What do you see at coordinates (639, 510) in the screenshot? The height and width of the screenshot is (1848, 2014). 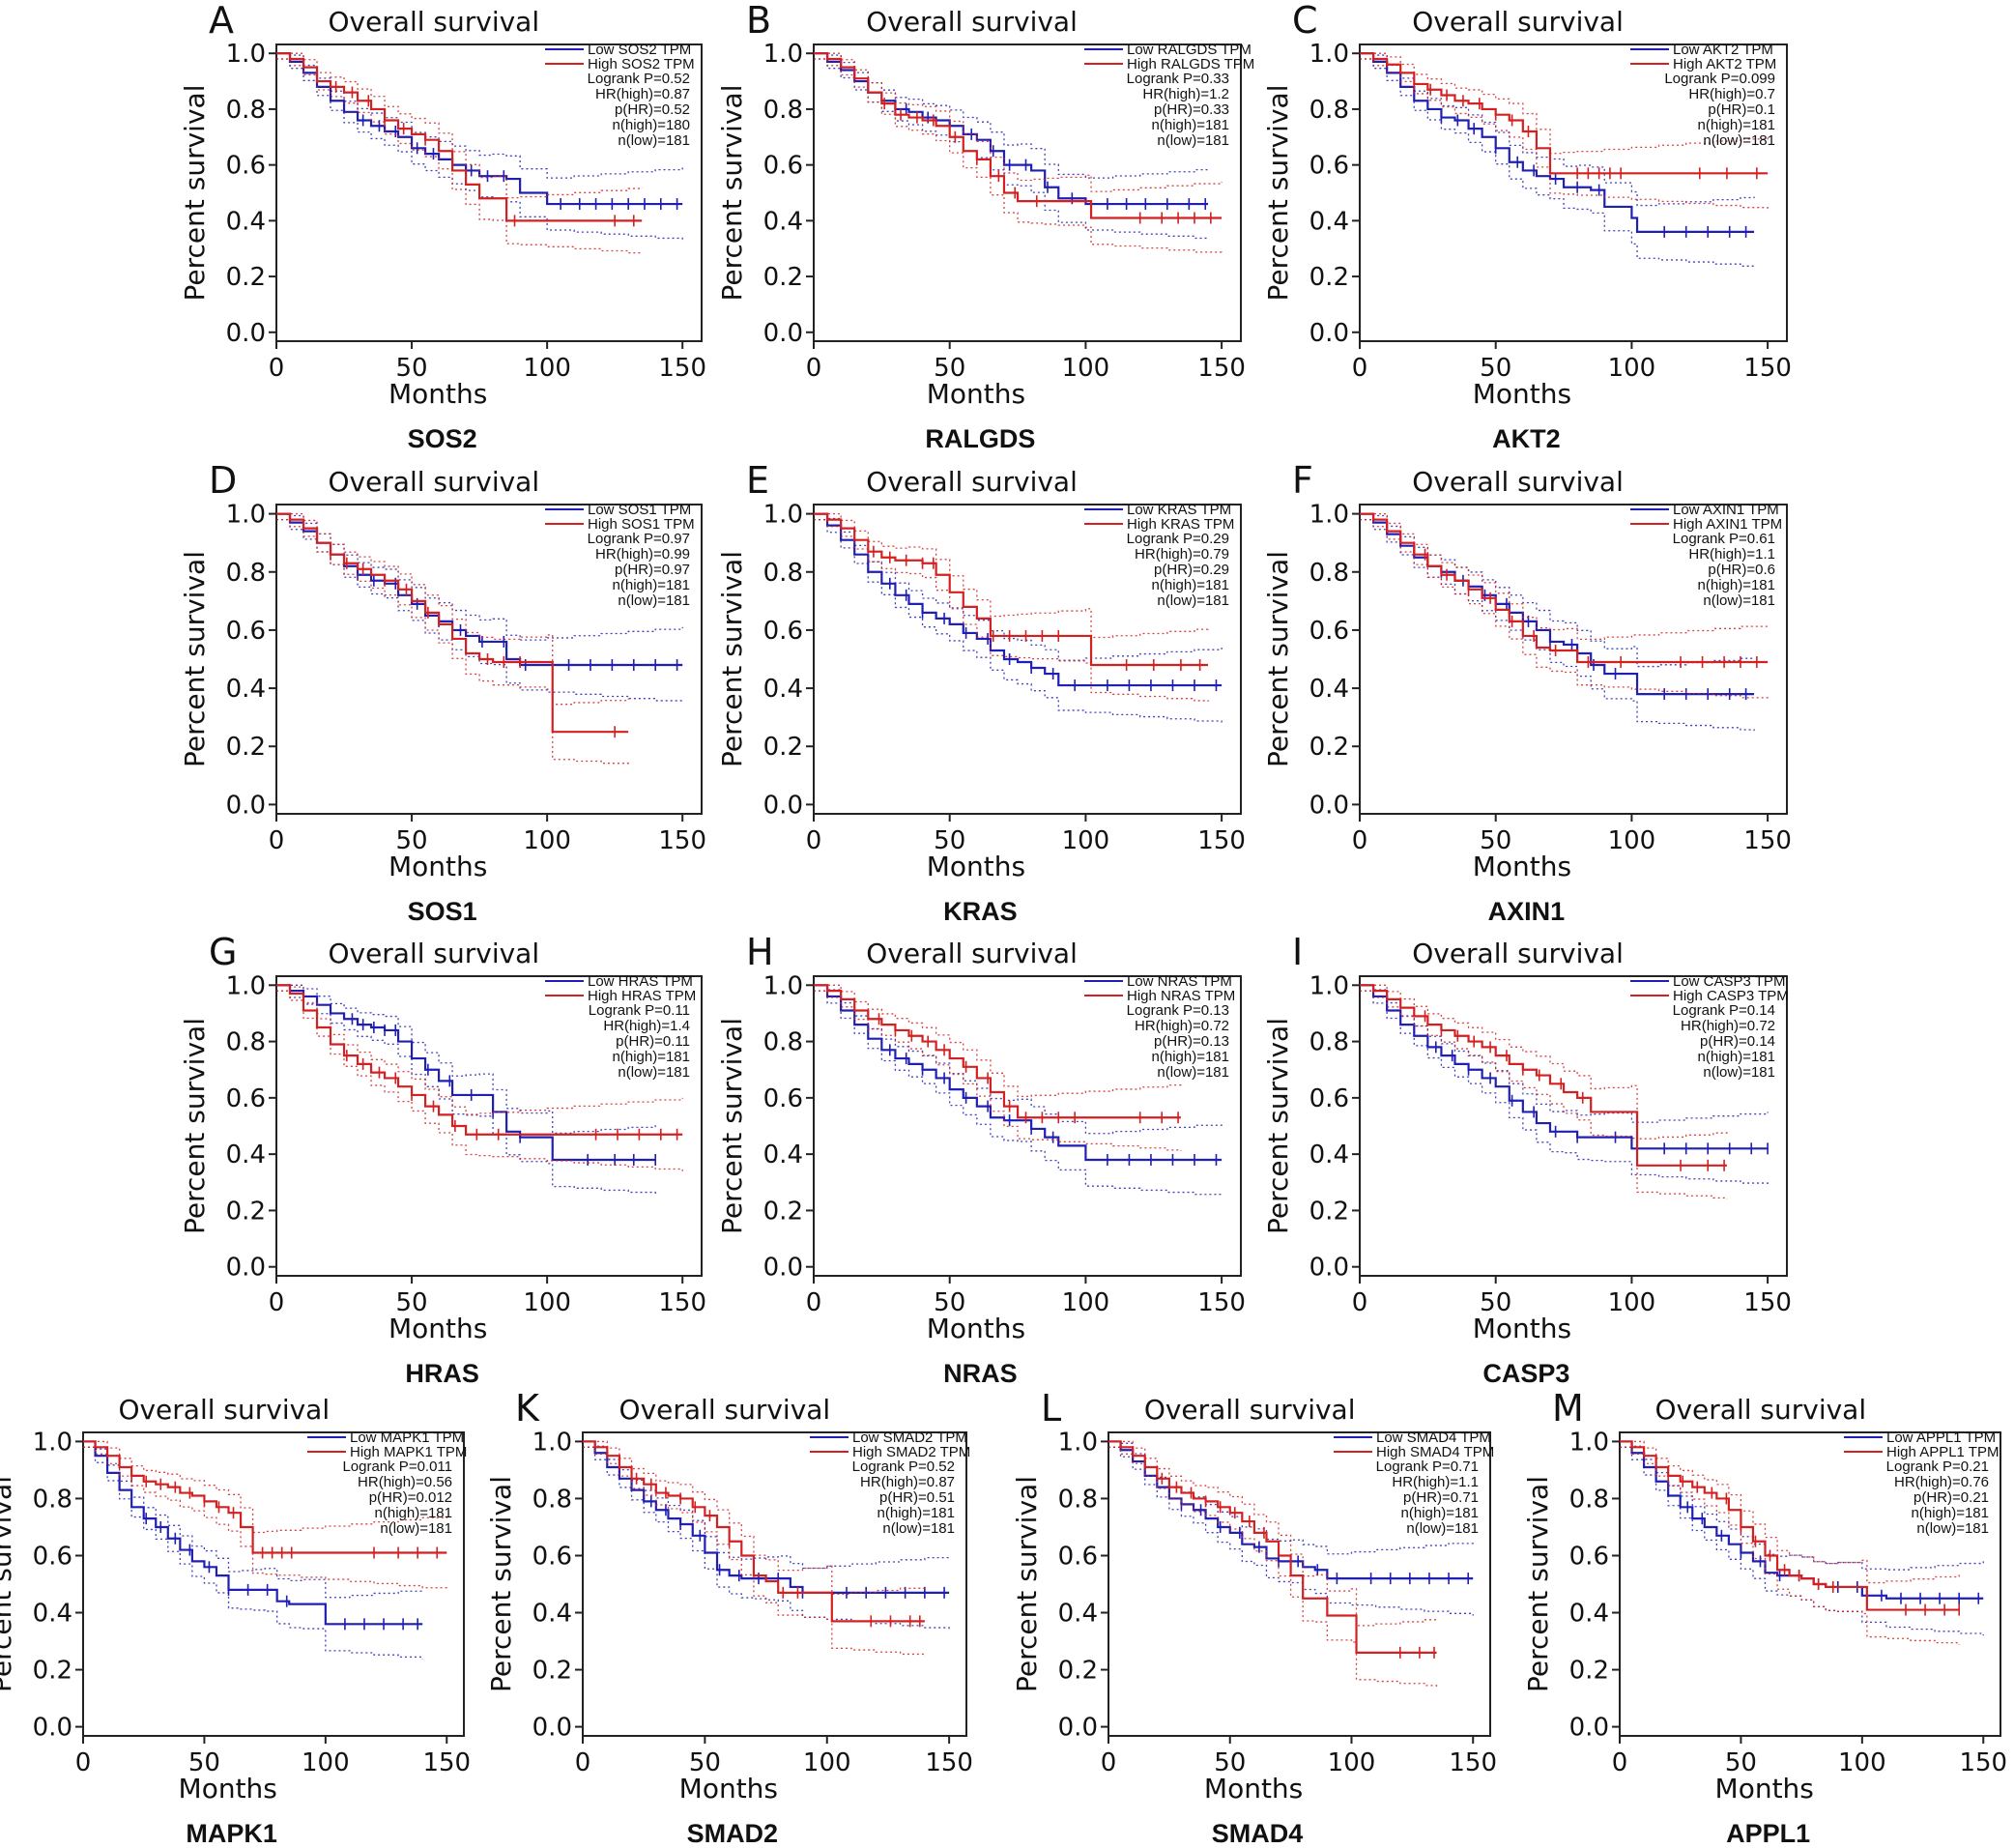 I see `legend-low-label: Low SOS1 TPM` at bounding box center [639, 510].